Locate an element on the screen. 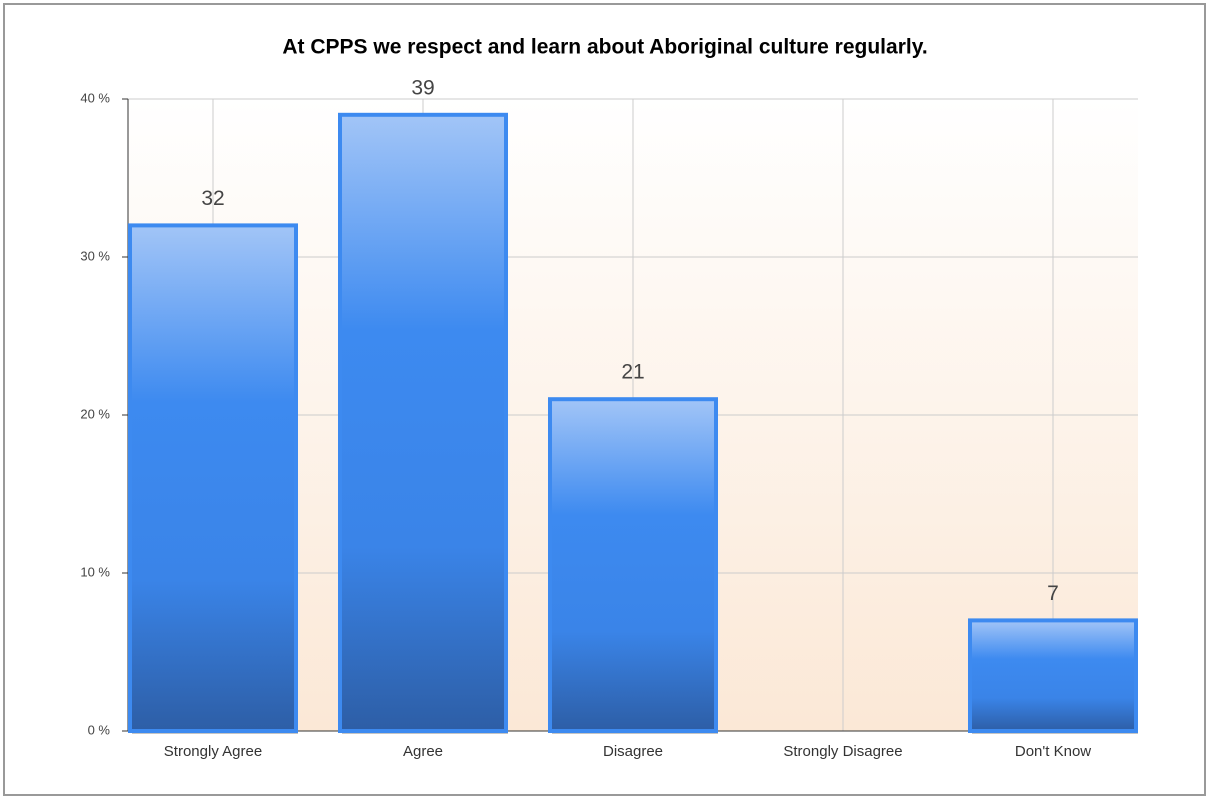  x-tick-label: Don't Know is located at coordinates (1053, 751).